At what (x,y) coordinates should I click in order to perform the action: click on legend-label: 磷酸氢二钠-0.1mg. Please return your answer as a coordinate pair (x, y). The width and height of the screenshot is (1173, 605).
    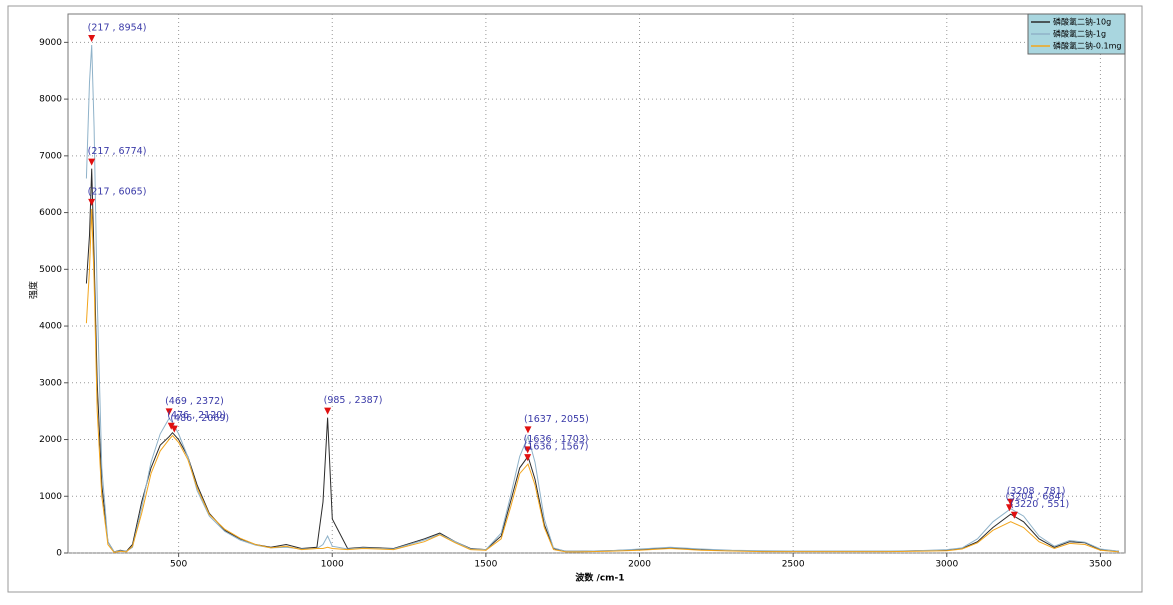
    Looking at the image, I should click on (1087, 46).